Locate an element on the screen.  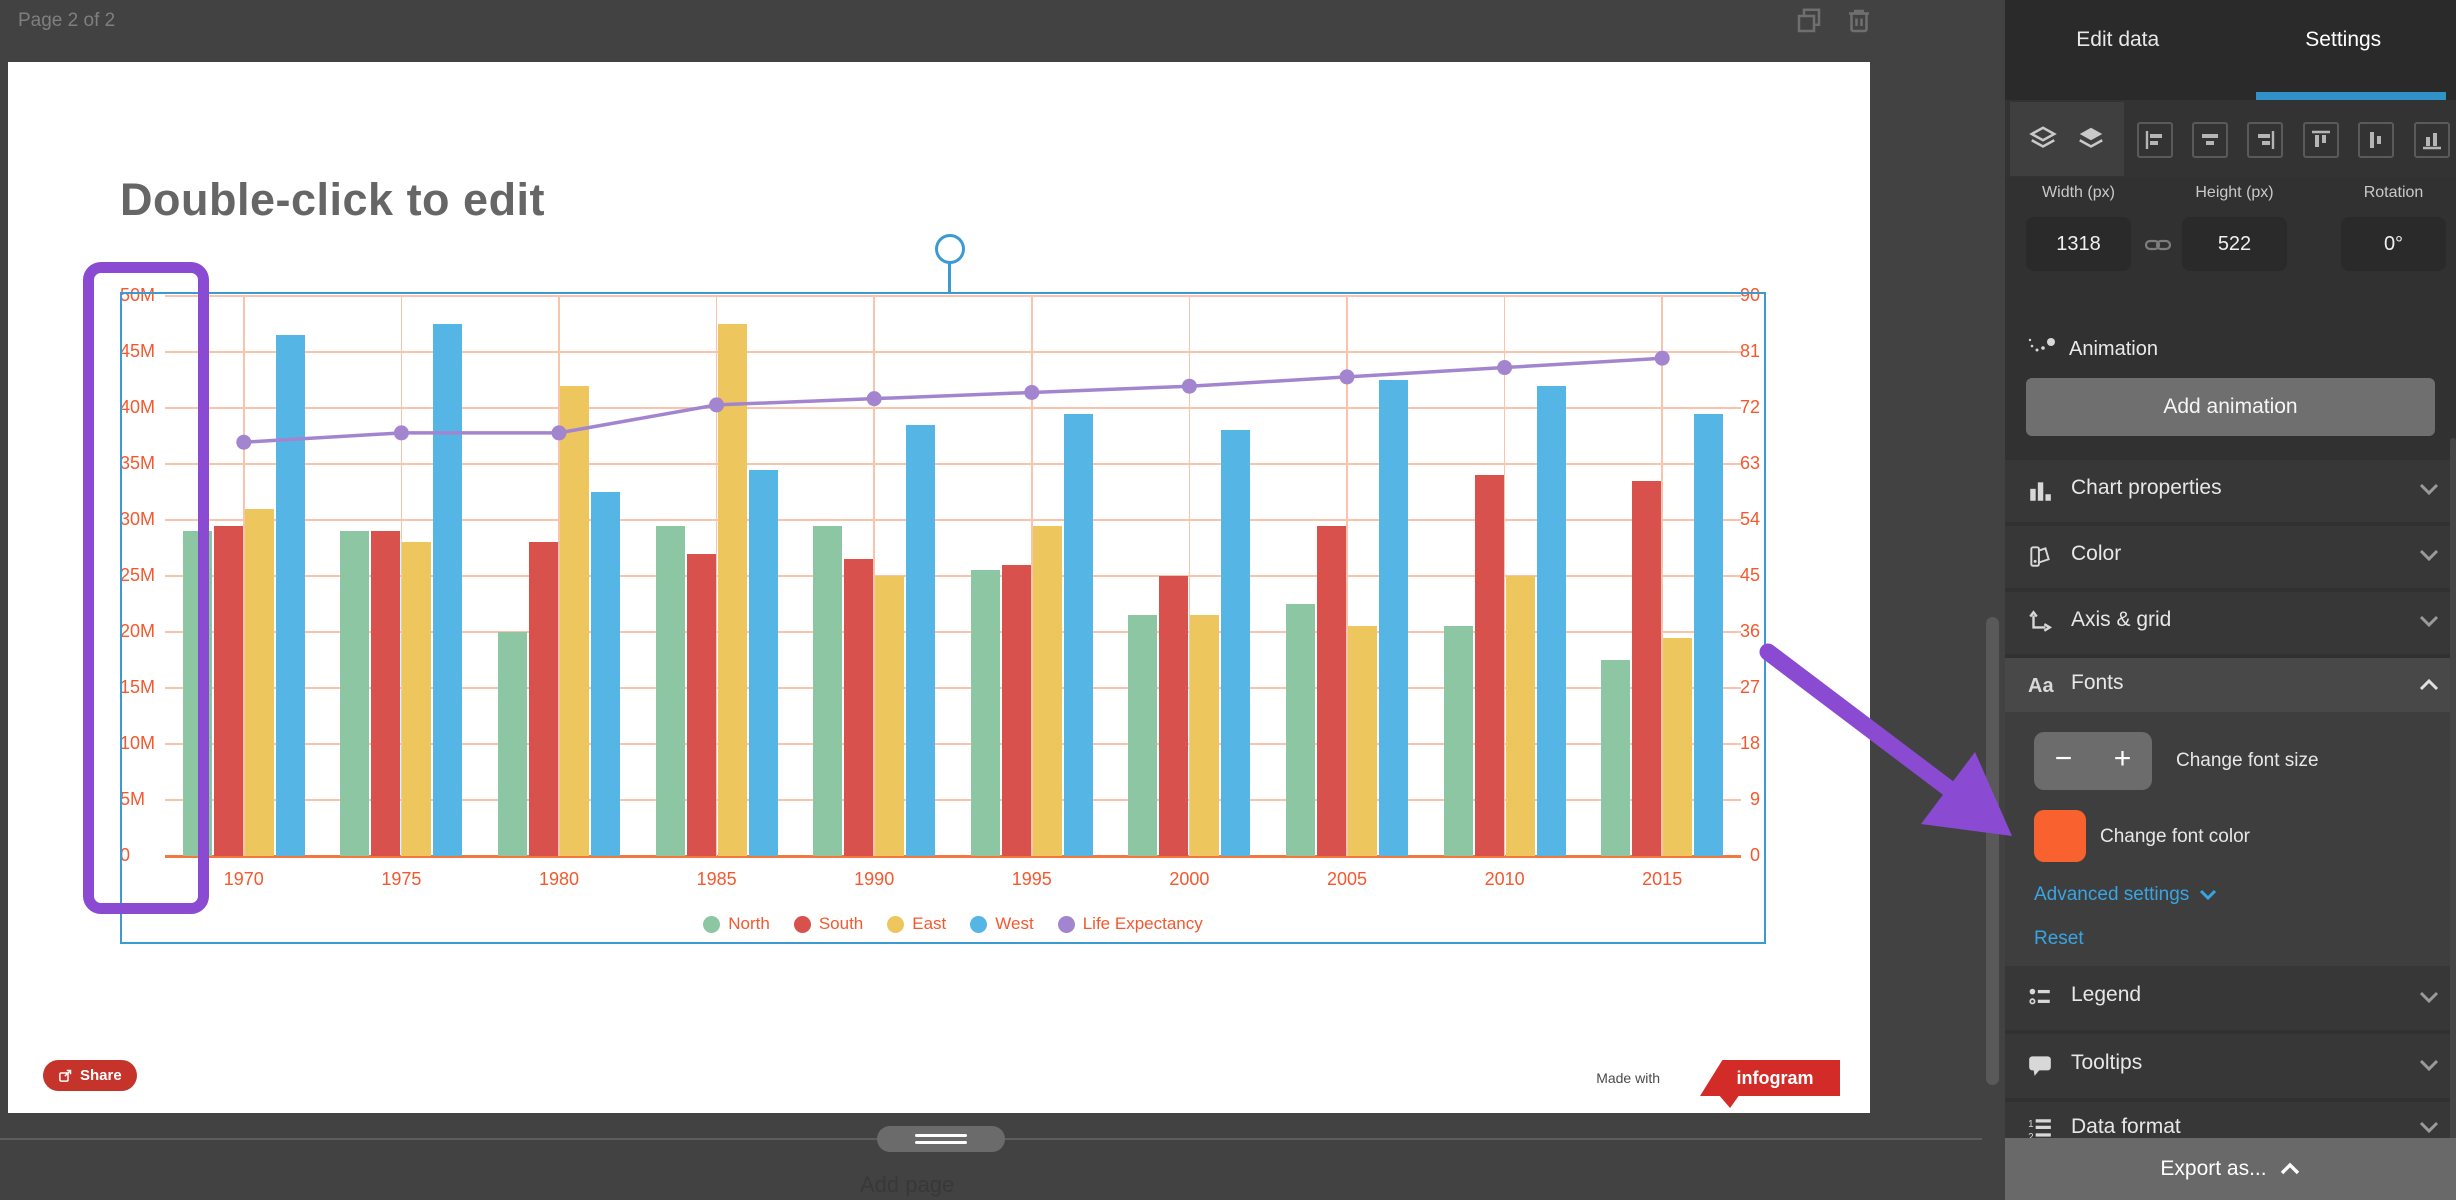
x-axis-tick: 1990 is located at coordinates (874, 879).